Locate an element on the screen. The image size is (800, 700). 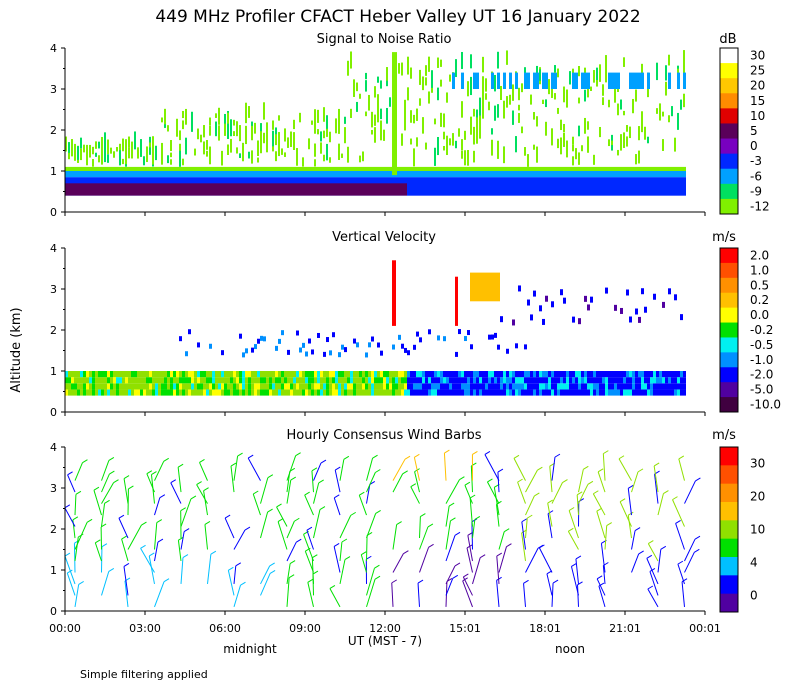
colorbar-label: 2.0 is located at coordinates (759, 255).